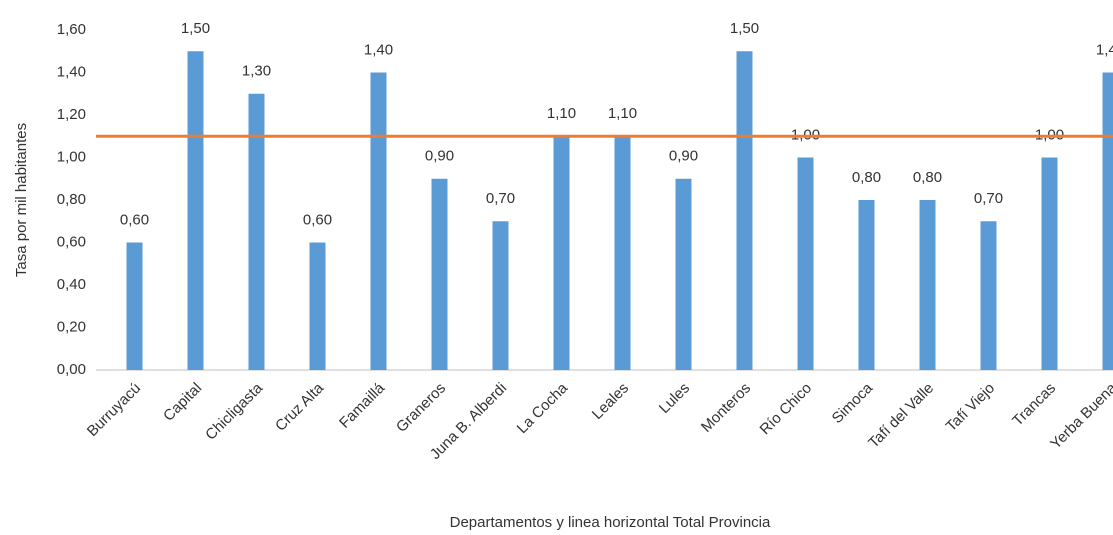  Describe the element at coordinates (362, 405) in the screenshot. I see `x-tick-label: Famaillá` at that location.